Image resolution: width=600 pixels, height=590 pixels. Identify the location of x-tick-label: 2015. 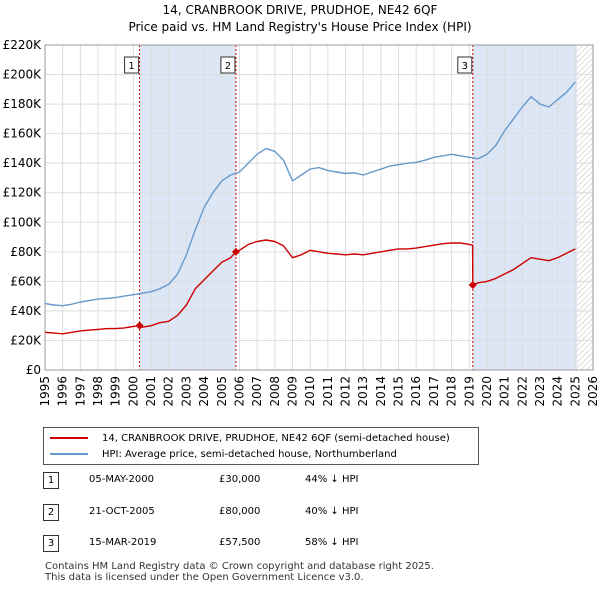
(399, 391).